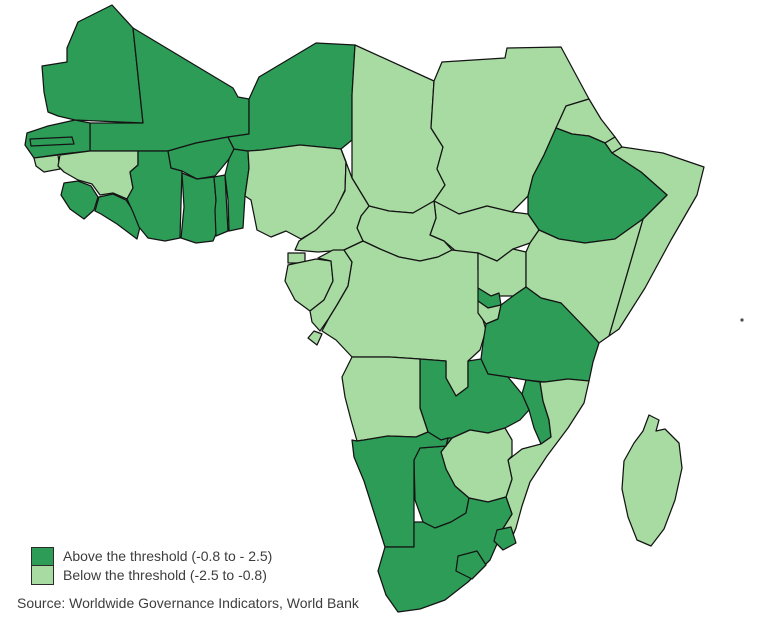 The height and width of the screenshot is (627, 768). I want to click on island-dot, so click(742, 320).